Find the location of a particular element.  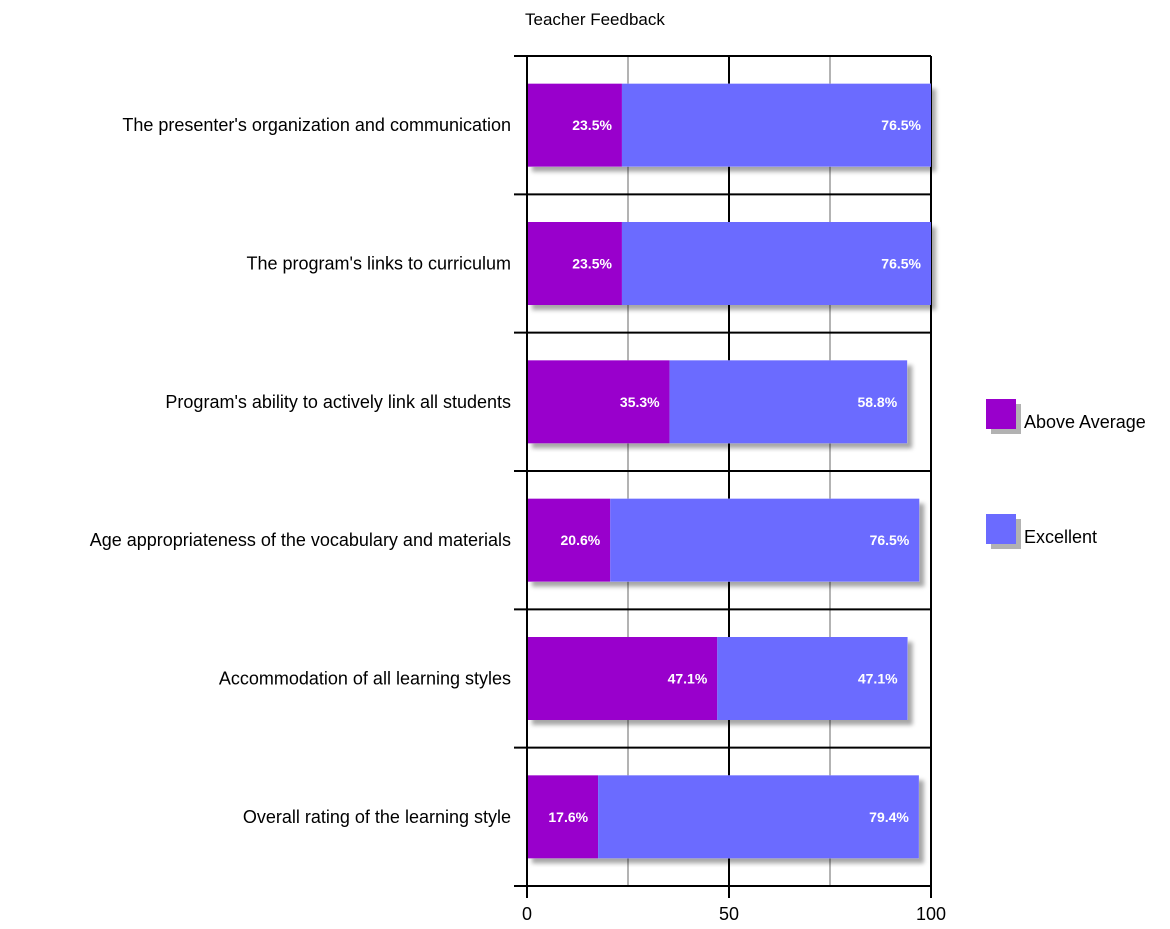

legend: Above Average Excellent is located at coordinates (1066, 474).